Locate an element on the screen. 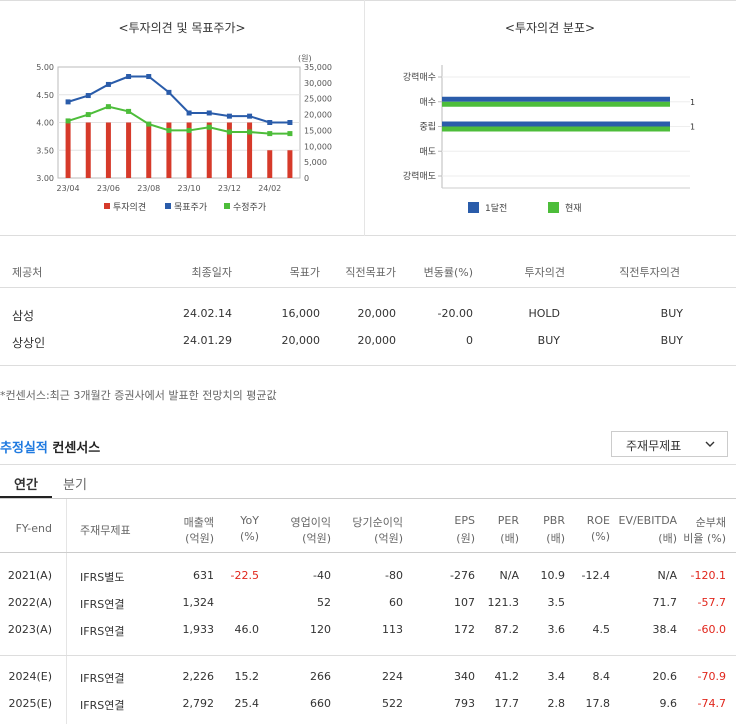  right-category-label: 중립 is located at coordinates (427, 127).